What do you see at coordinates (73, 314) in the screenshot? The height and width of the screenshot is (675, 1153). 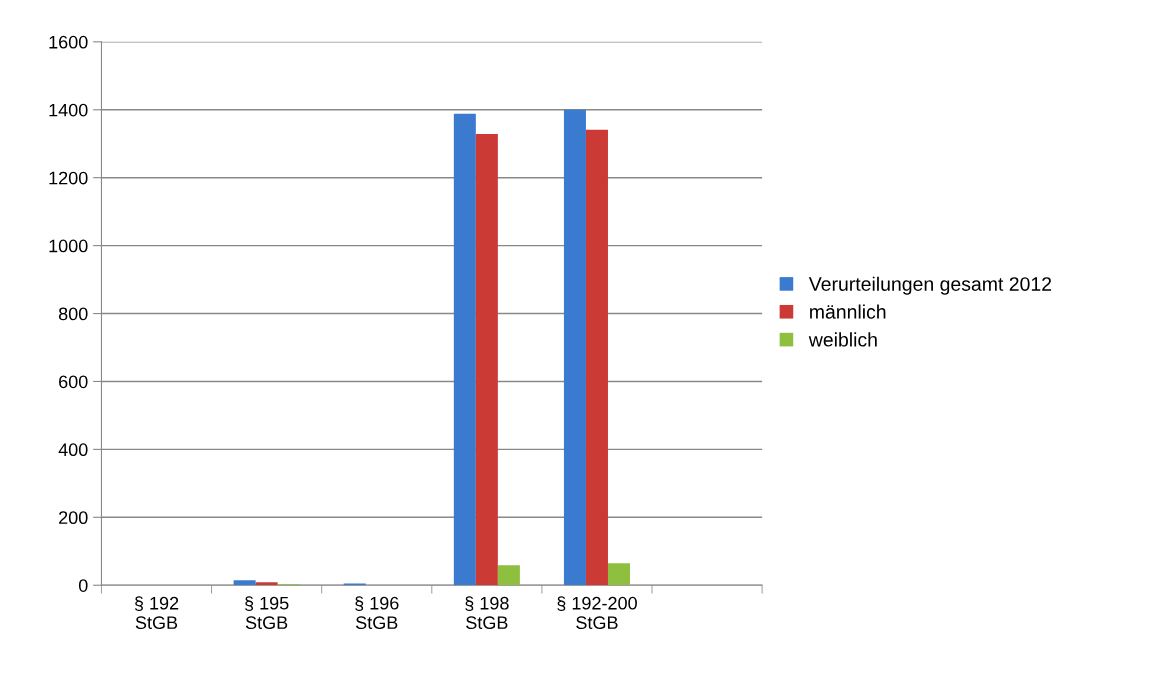 I see `y-tick-label: 800` at bounding box center [73, 314].